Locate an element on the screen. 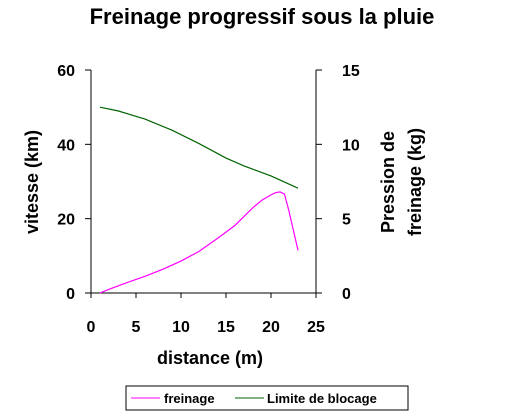  y-right-axis-title-line1: Pression de is located at coordinates (388, 182).